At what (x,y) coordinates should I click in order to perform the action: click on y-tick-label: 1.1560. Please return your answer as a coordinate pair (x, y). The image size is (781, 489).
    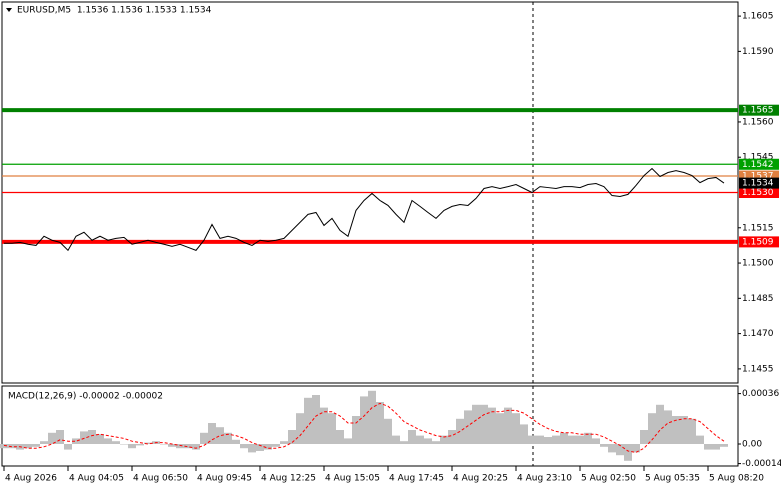
    Looking at the image, I should click on (758, 122).